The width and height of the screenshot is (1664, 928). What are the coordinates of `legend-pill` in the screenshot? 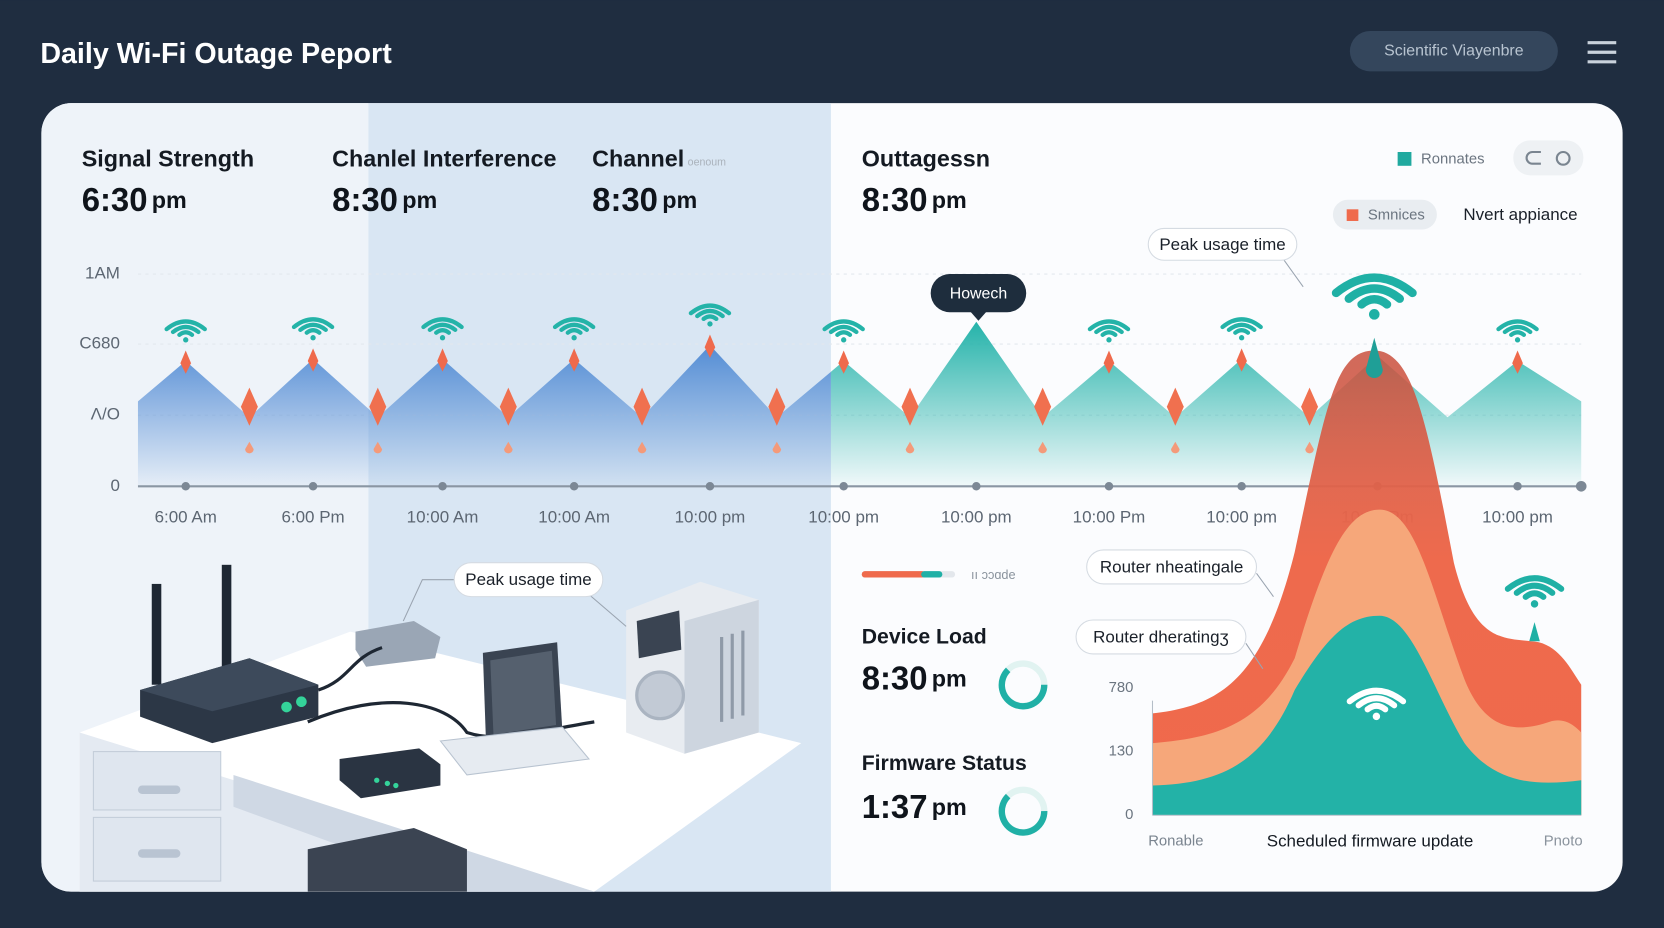 It's located at (1384, 214).